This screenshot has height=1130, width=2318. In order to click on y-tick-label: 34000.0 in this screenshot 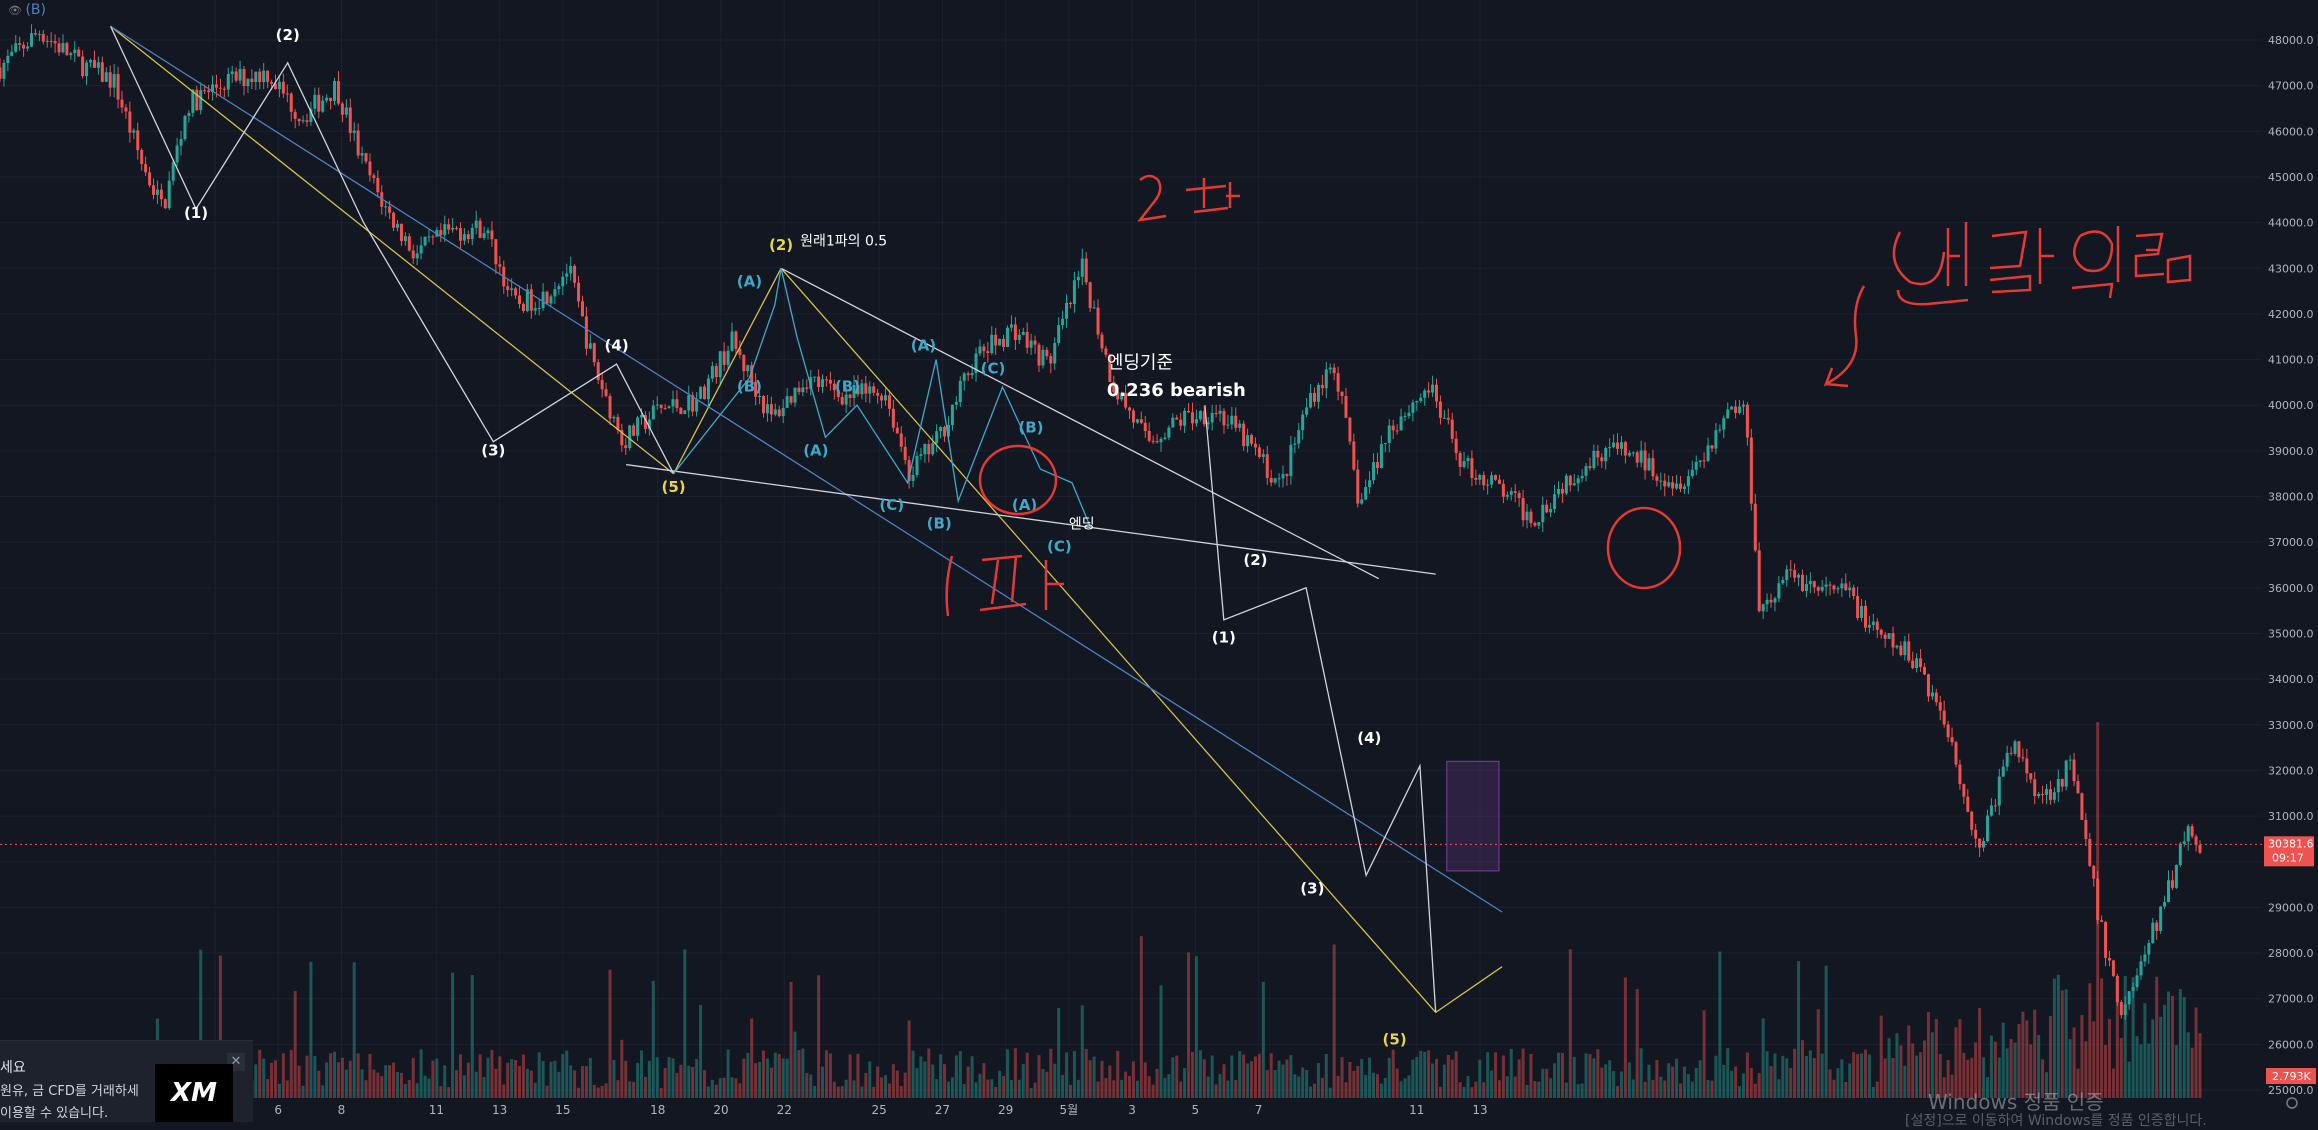, I will do `click(2291, 679)`.